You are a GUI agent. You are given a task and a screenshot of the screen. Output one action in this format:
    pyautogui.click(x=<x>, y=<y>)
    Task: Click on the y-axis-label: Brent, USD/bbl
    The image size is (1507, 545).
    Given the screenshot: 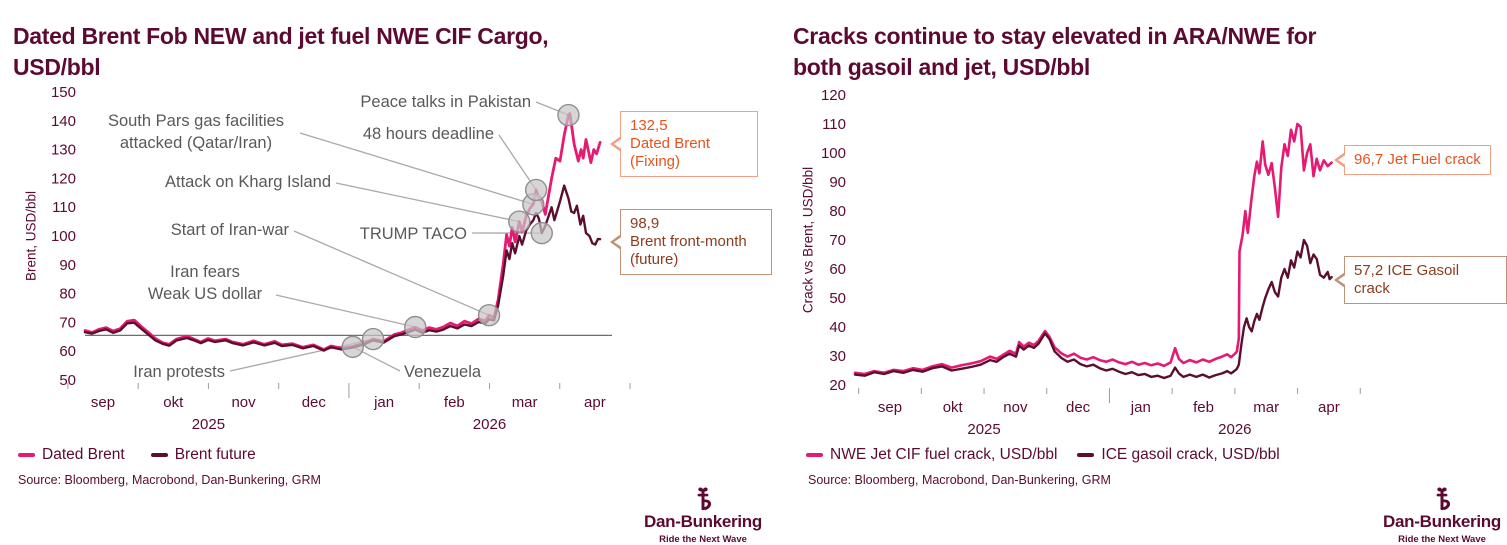 What is the action you would take?
    pyautogui.click(x=31, y=236)
    